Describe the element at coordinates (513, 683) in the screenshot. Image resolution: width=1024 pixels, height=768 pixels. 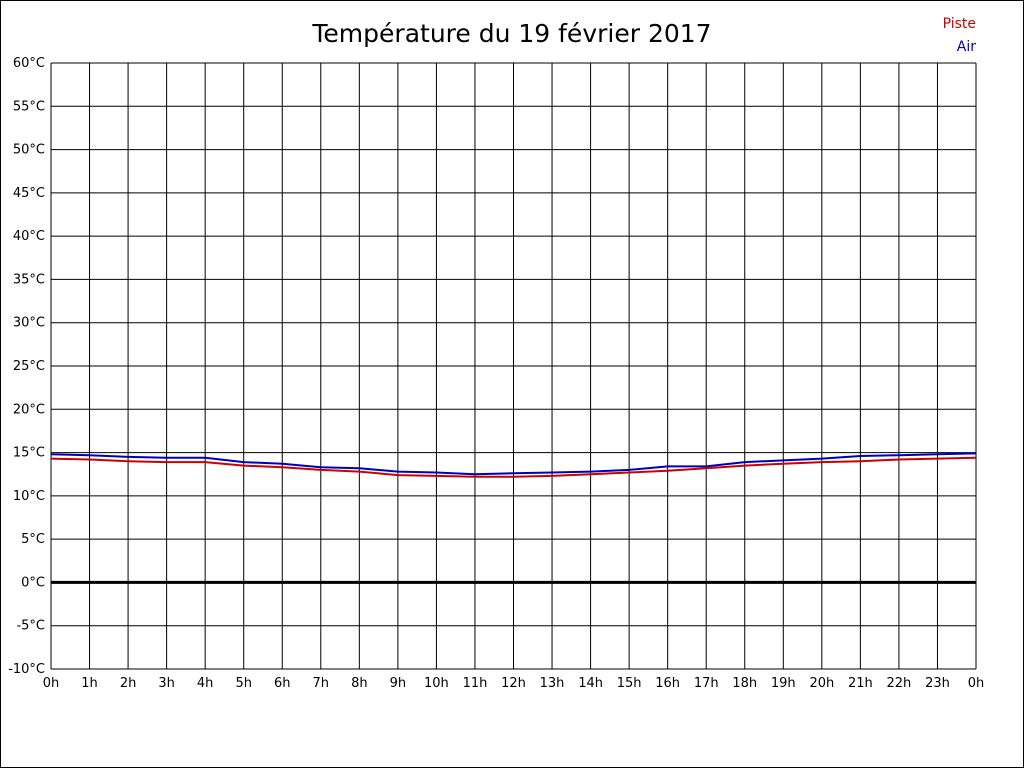
I see `svg-text: 12h` at that location.